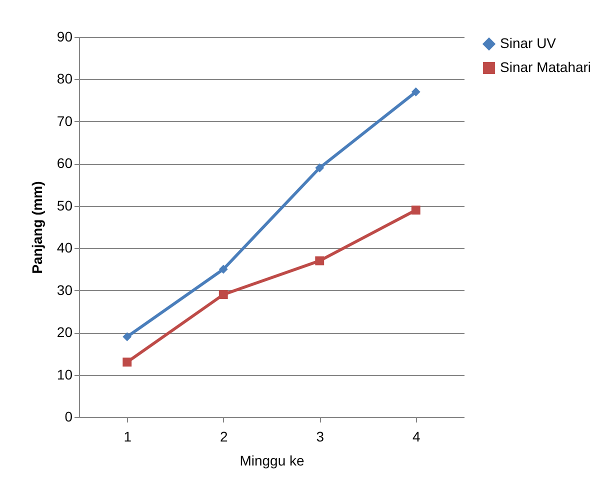  I want to click on x-axis-title: Minggu ke, so click(272, 460).